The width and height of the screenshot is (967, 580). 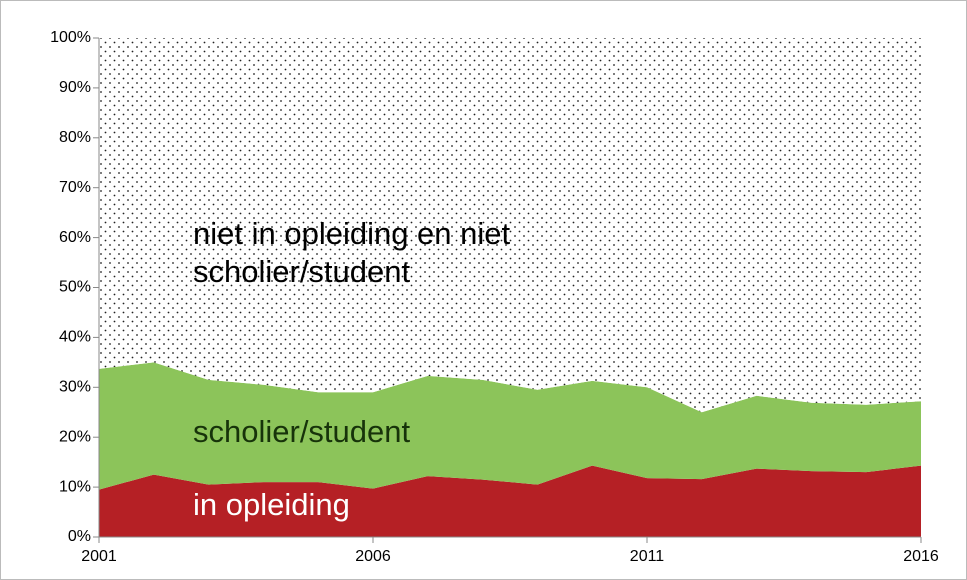 What do you see at coordinates (510, 501) in the screenshot?
I see `area` at bounding box center [510, 501].